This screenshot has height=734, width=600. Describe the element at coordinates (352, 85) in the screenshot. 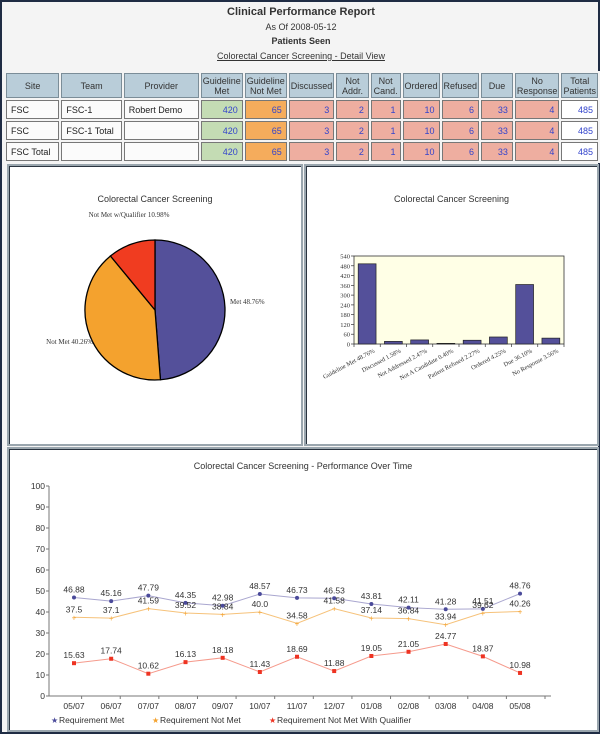

I see `column-header: Not Addr.` at that location.